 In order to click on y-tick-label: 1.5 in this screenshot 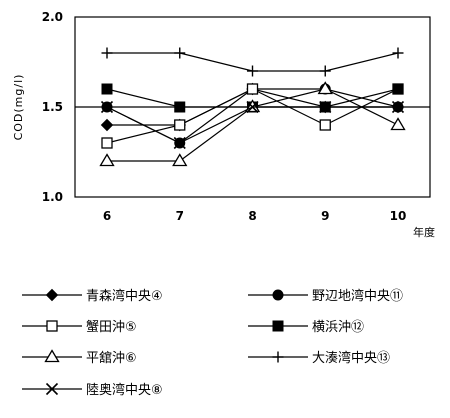, I will do `click(52, 107)`.